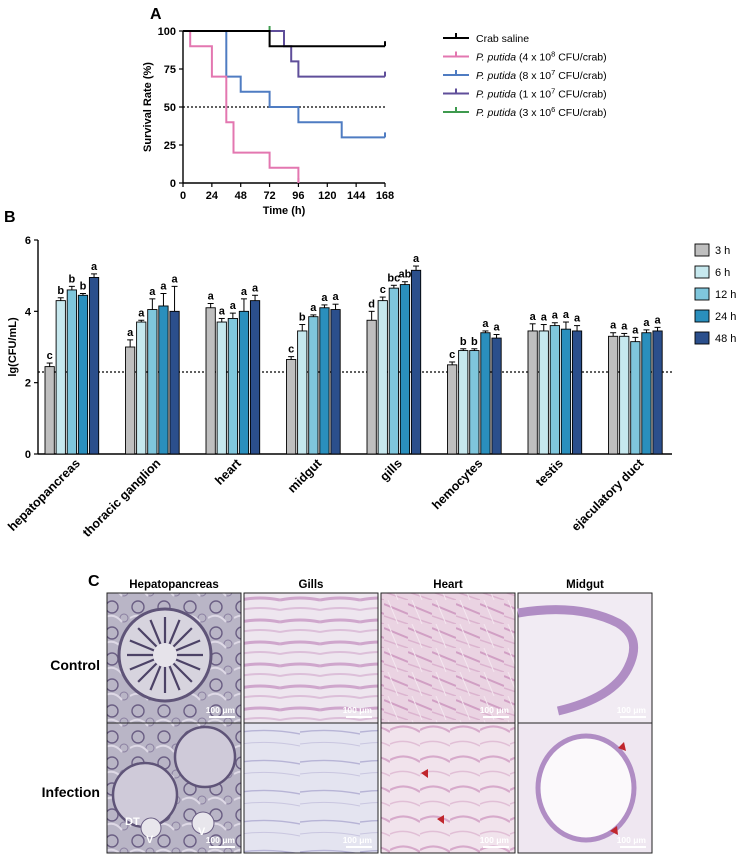 Image resolution: width=749 pixels, height=865 pixels. I want to click on category-label: ejaculatory duct, so click(608, 495).